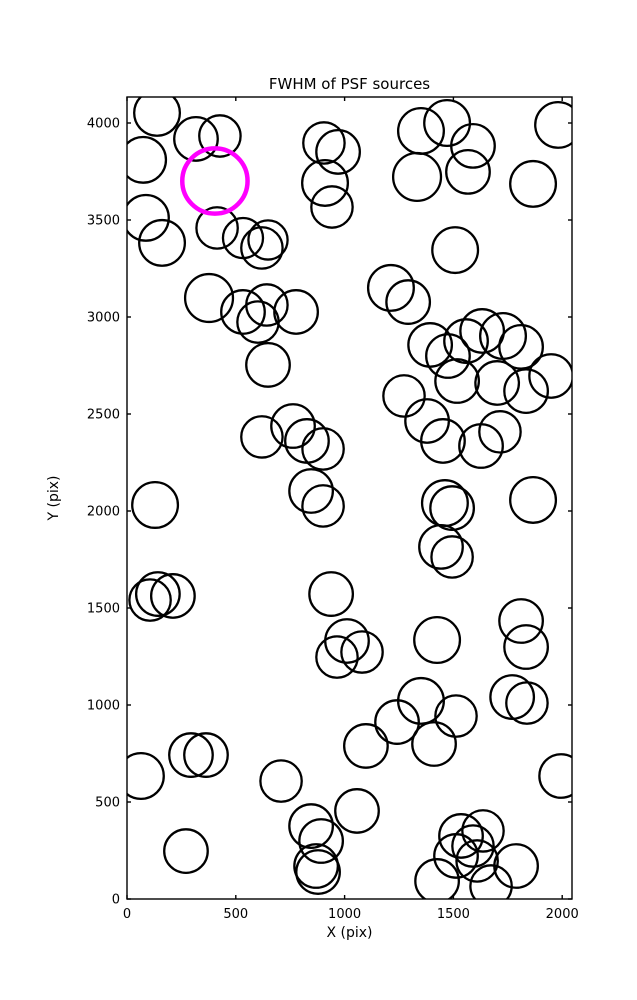 The height and width of the screenshot is (1000, 637). I want to click on x-tick-label: 1500, so click(453, 914).